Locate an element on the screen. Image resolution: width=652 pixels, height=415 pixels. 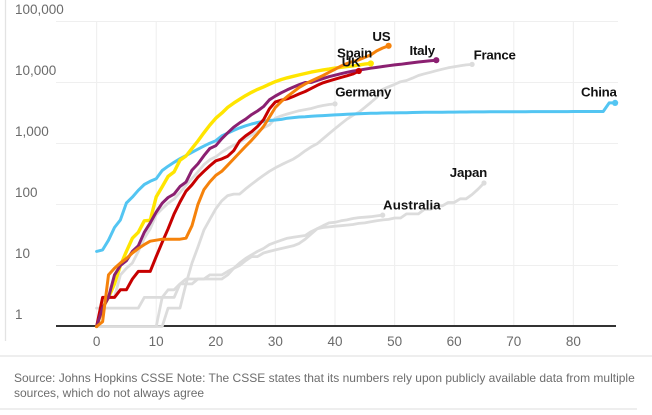
svg-text: Japan is located at coordinates (468, 172).